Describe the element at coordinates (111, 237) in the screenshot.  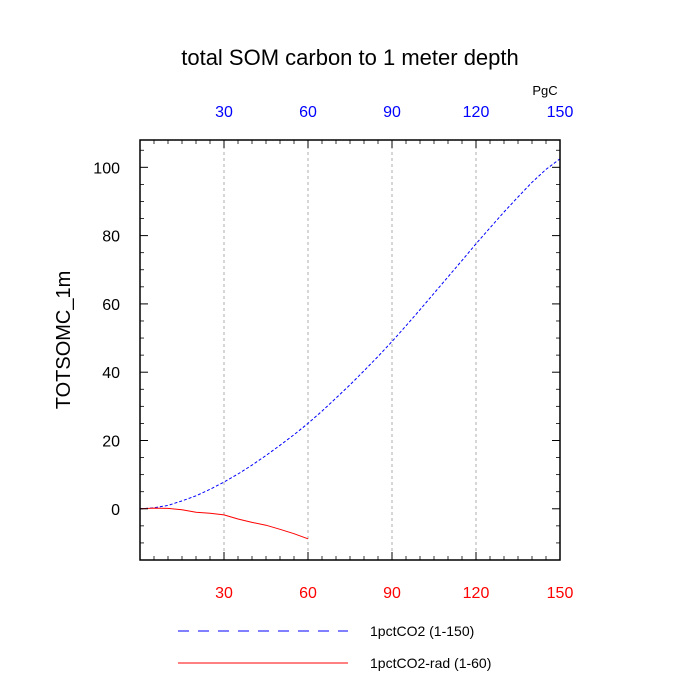
I see `y-tick-label: 80` at that location.